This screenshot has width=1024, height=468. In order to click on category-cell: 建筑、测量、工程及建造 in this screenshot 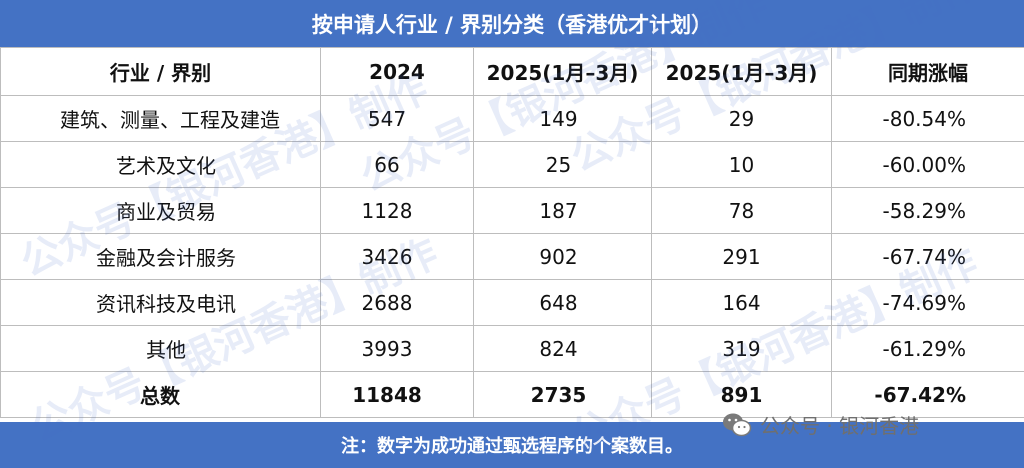, I will do `click(160, 118)`.